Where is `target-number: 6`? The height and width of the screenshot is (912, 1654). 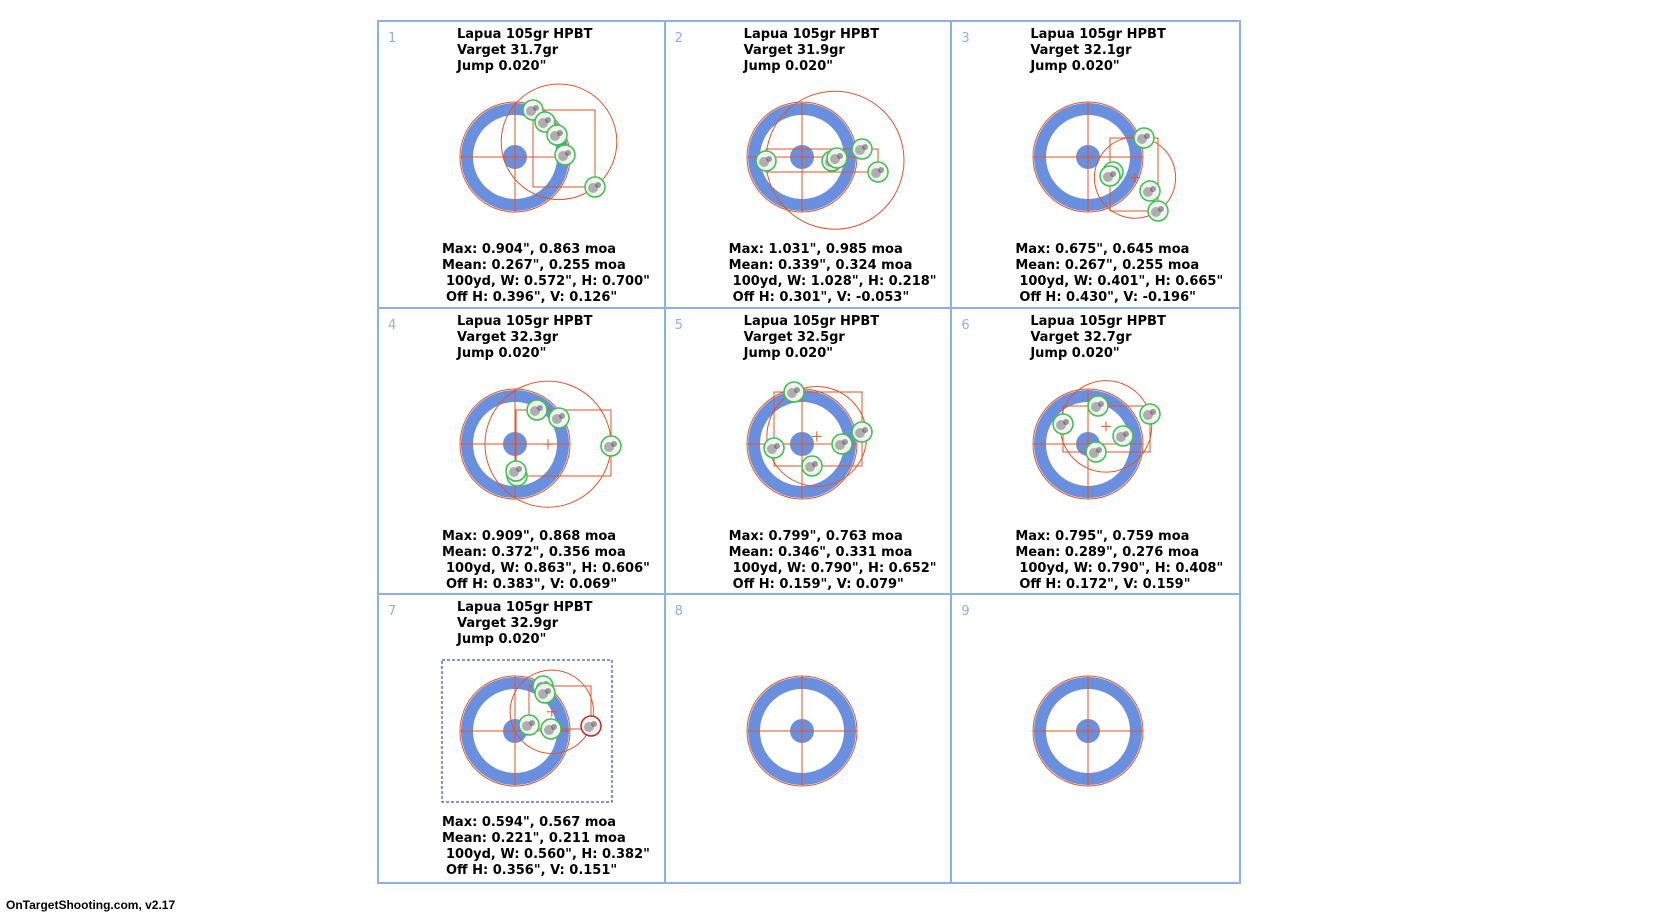
target-number: 6 is located at coordinates (965, 325).